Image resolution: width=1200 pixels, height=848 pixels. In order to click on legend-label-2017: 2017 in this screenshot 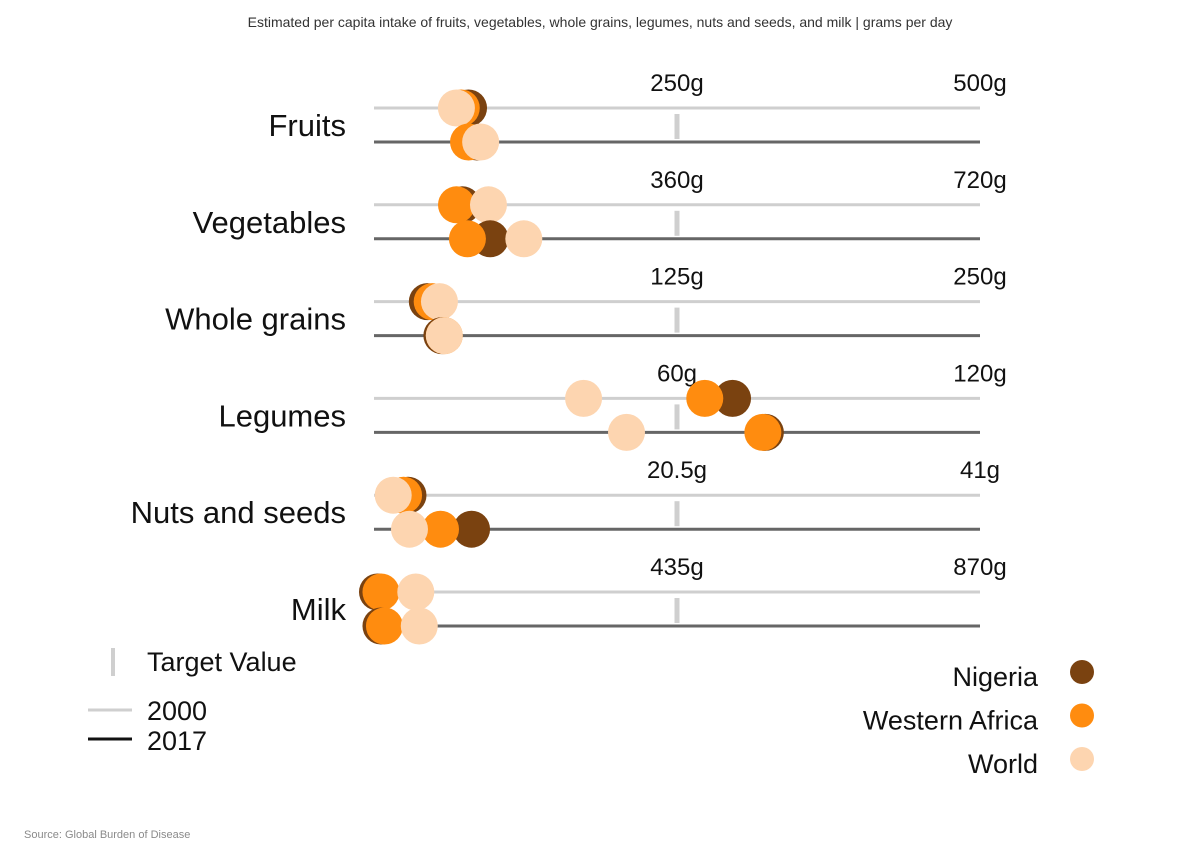, I will do `click(177, 741)`.